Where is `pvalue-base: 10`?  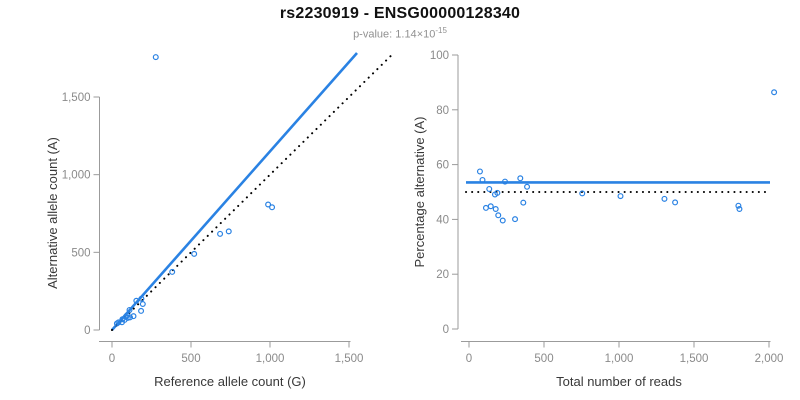 pvalue-base: 10 is located at coordinates (429, 34).